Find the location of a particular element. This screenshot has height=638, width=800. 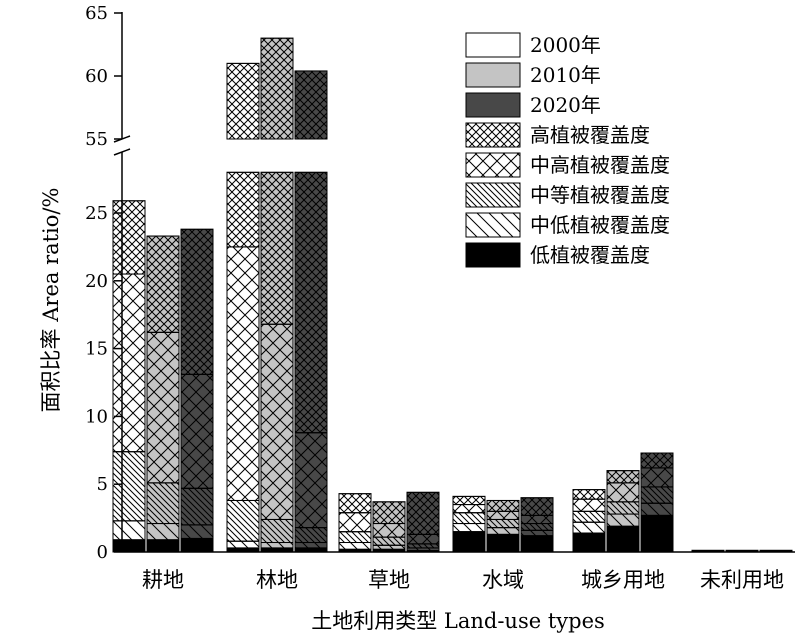

legend-label: 中低植被覆盖度 is located at coordinates (600, 225).